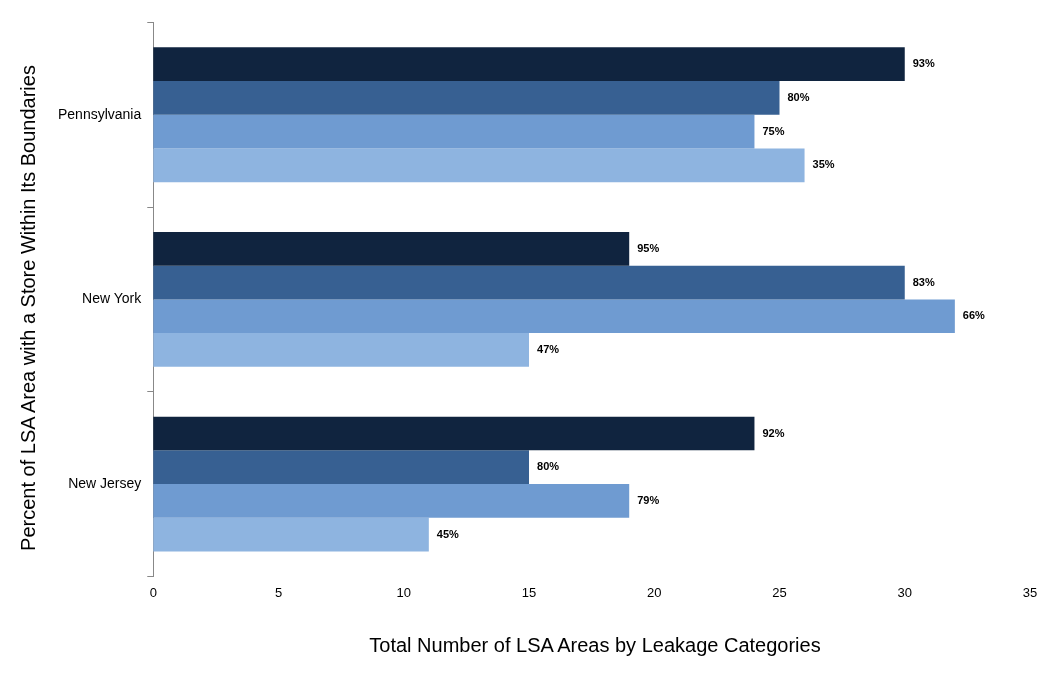 Image resolution: width=1050 pixels, height=687 pixels. What do you see at coordinates (773, 432) in the screenshot?
I see `annotation: 92%` at bounding box center [773, 432].